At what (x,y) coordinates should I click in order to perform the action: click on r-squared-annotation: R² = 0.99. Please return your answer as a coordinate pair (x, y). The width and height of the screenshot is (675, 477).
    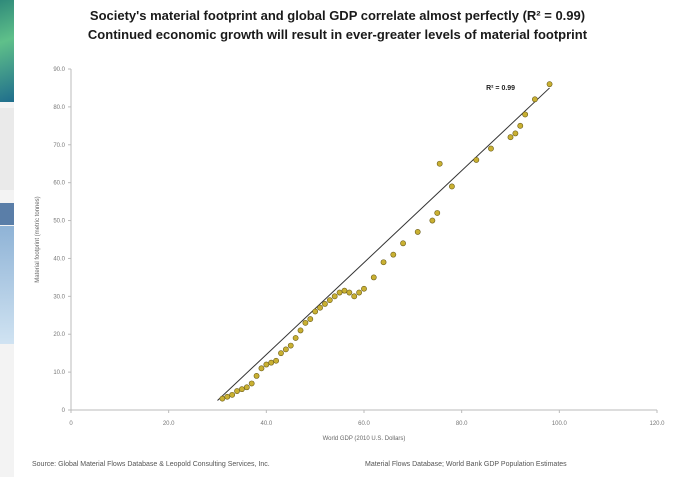
    Looking at the image, I should click on (500, 88).